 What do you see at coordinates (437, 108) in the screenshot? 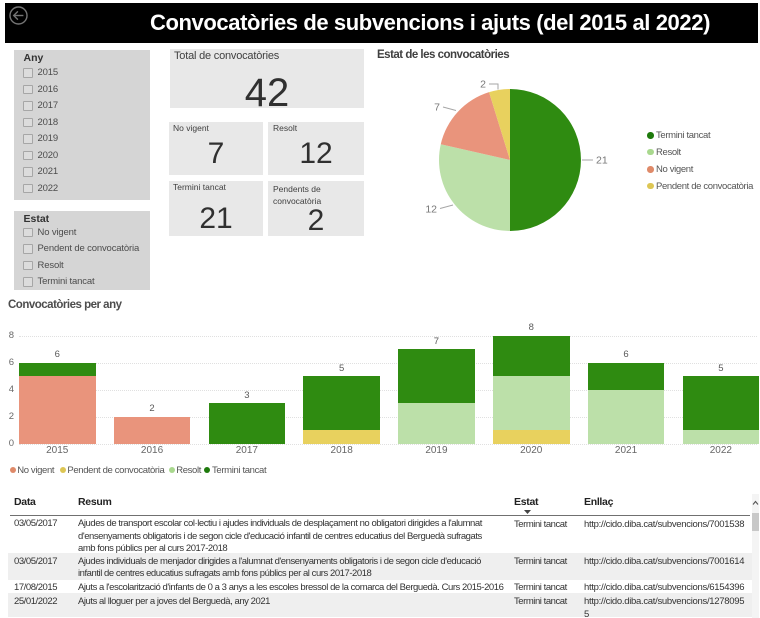
I see `svg-text: 7` at bounding box center [437, 108].